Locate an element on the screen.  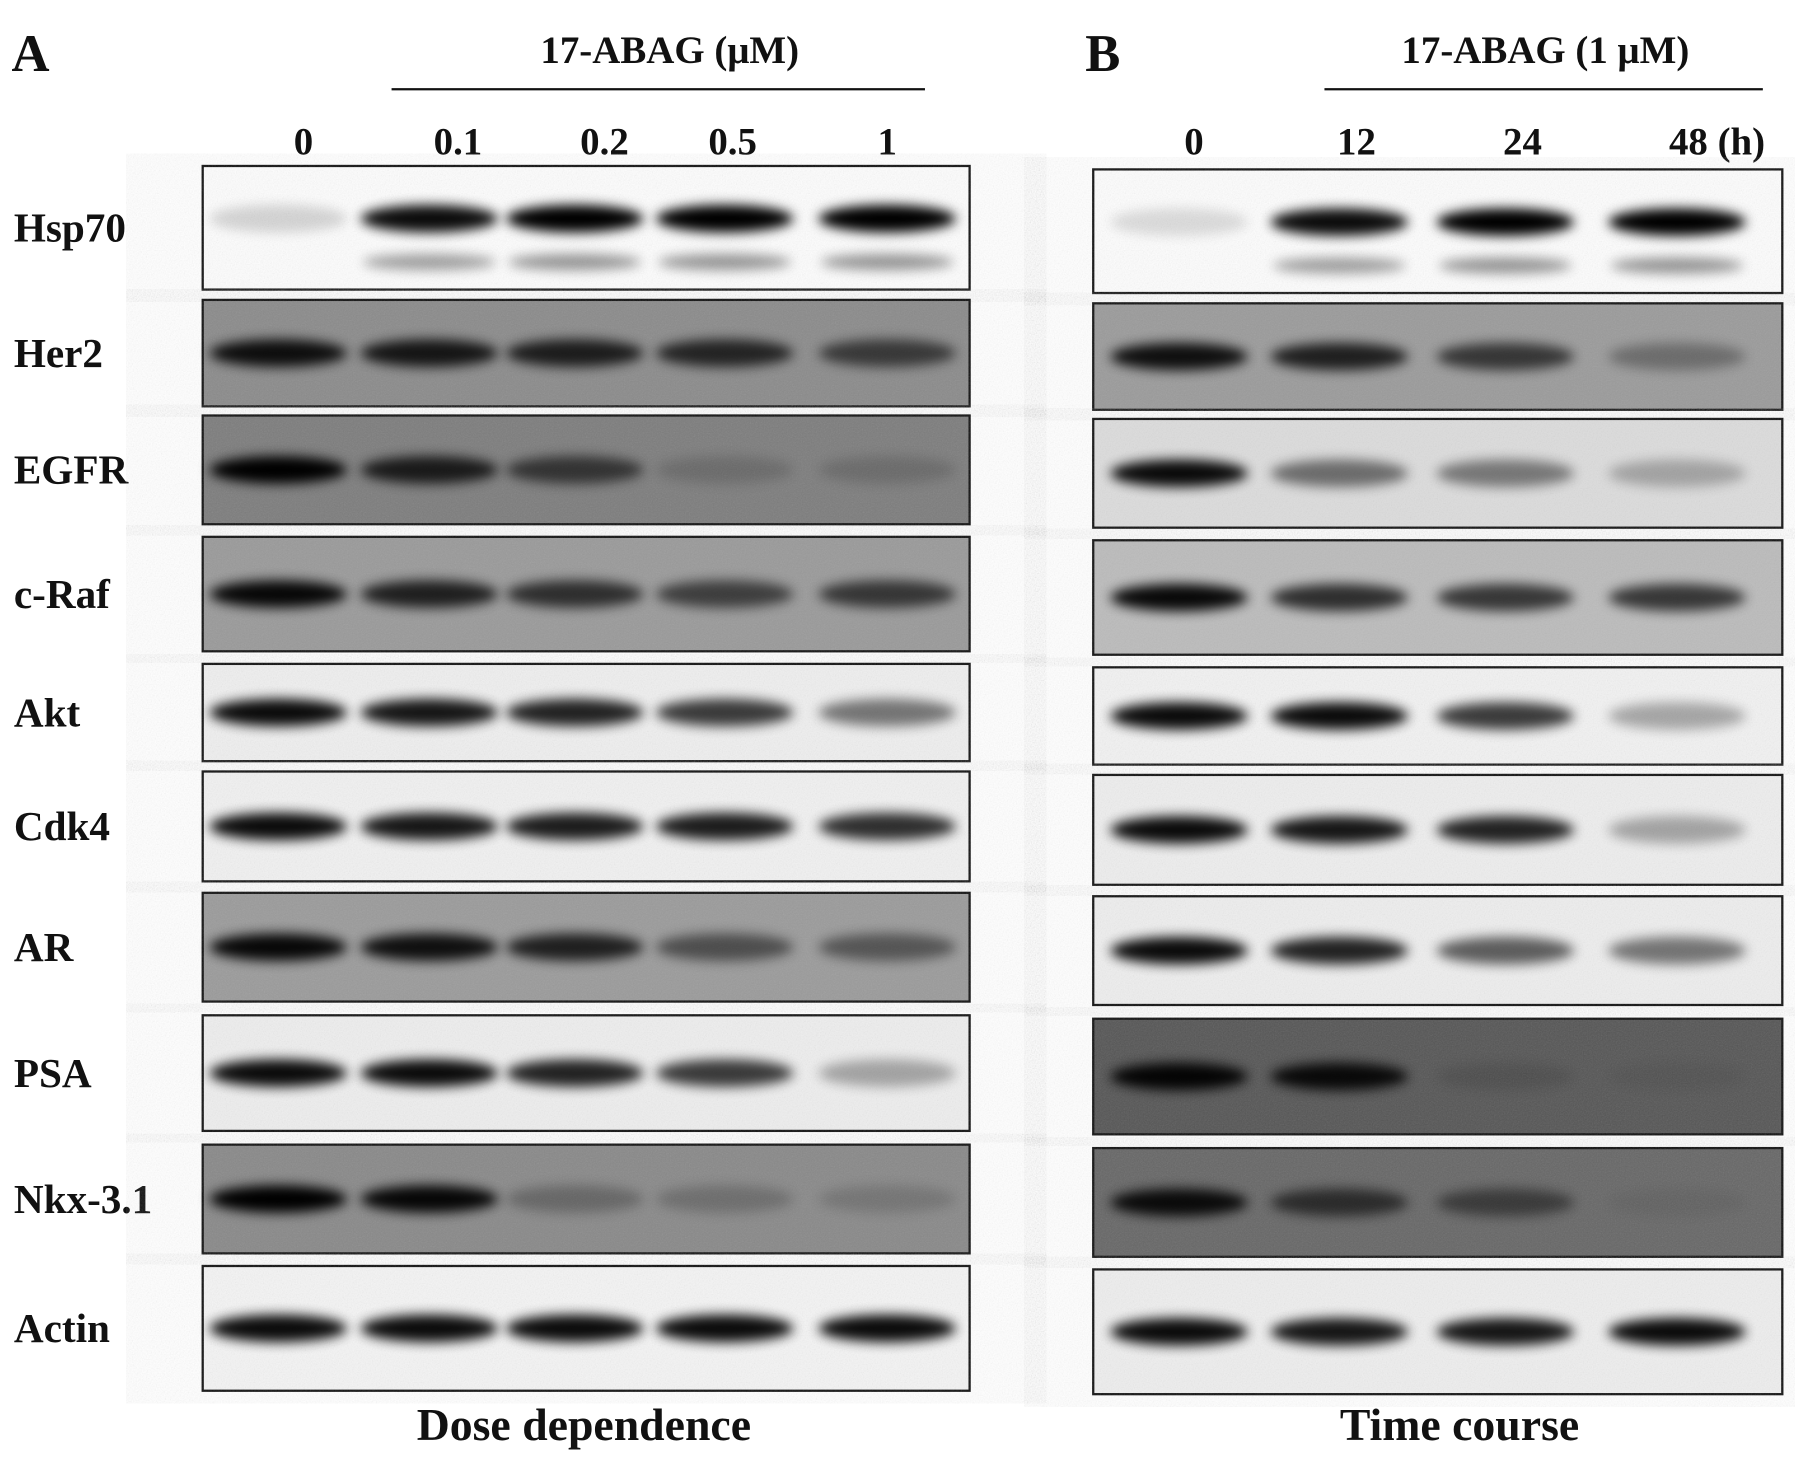
protein-label: Actin is located at coordinates (62, 1328).